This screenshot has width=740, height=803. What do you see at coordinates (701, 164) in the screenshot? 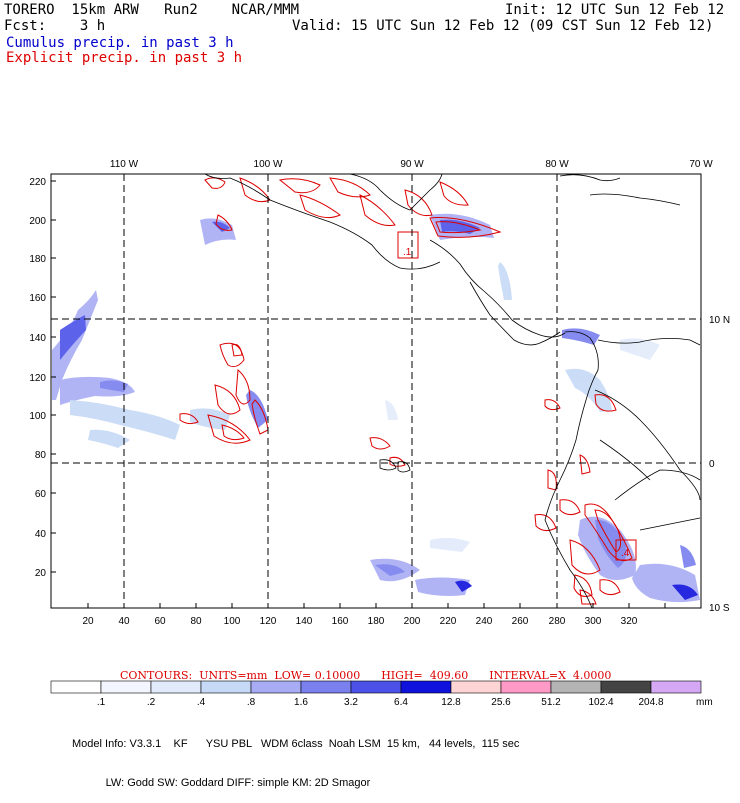
I see `lon-label-70w: 70 W` at bounding box center [701, 164].